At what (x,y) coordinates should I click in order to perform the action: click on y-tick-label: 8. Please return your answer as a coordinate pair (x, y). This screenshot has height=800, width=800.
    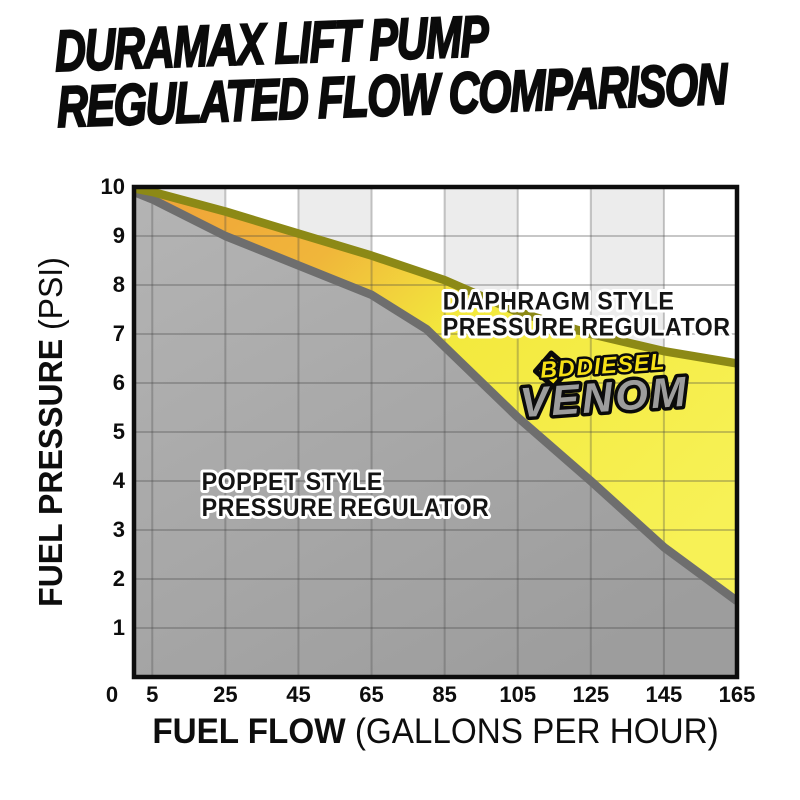
    Looking at the image, I should click on (119, 284).